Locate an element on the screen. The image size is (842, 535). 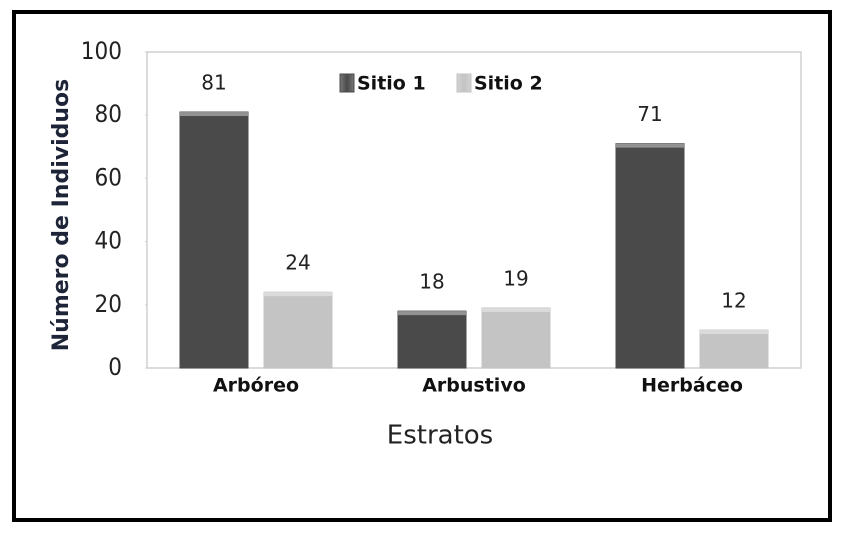
y-tick-label: 60 is located at coordinates (108, 177).